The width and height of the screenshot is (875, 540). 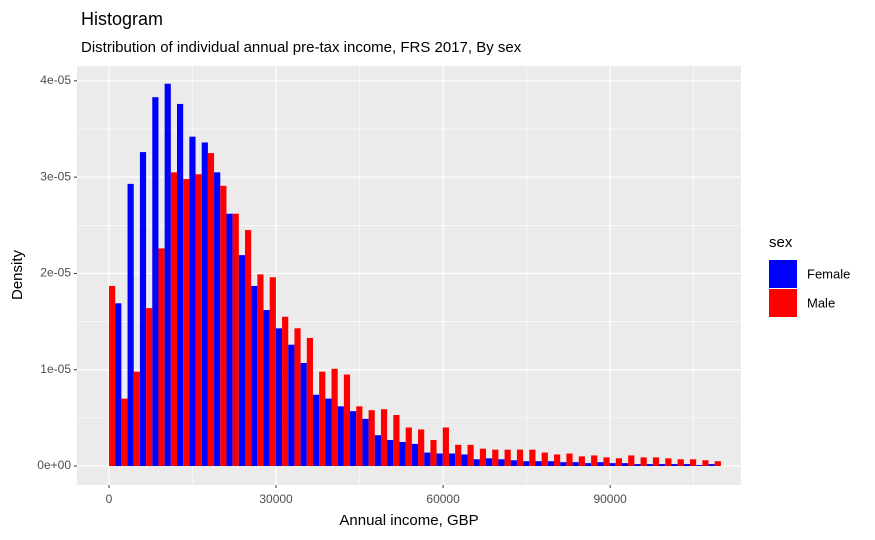 I want to click on y-tick-label: 0e+00, so click(x=54, y=465).